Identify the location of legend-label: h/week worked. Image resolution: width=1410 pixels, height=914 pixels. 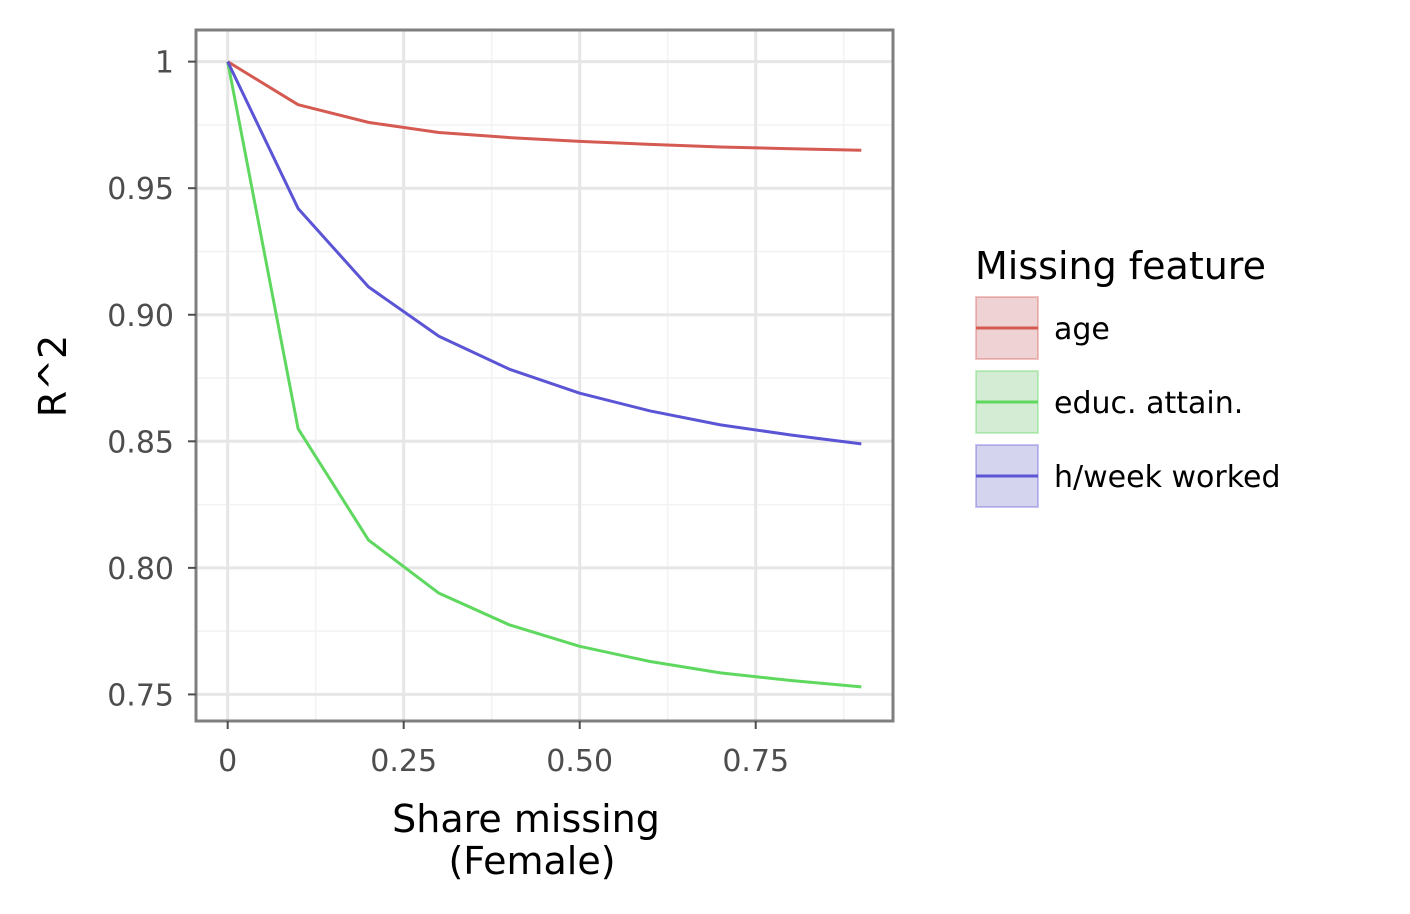
(1167, 477).